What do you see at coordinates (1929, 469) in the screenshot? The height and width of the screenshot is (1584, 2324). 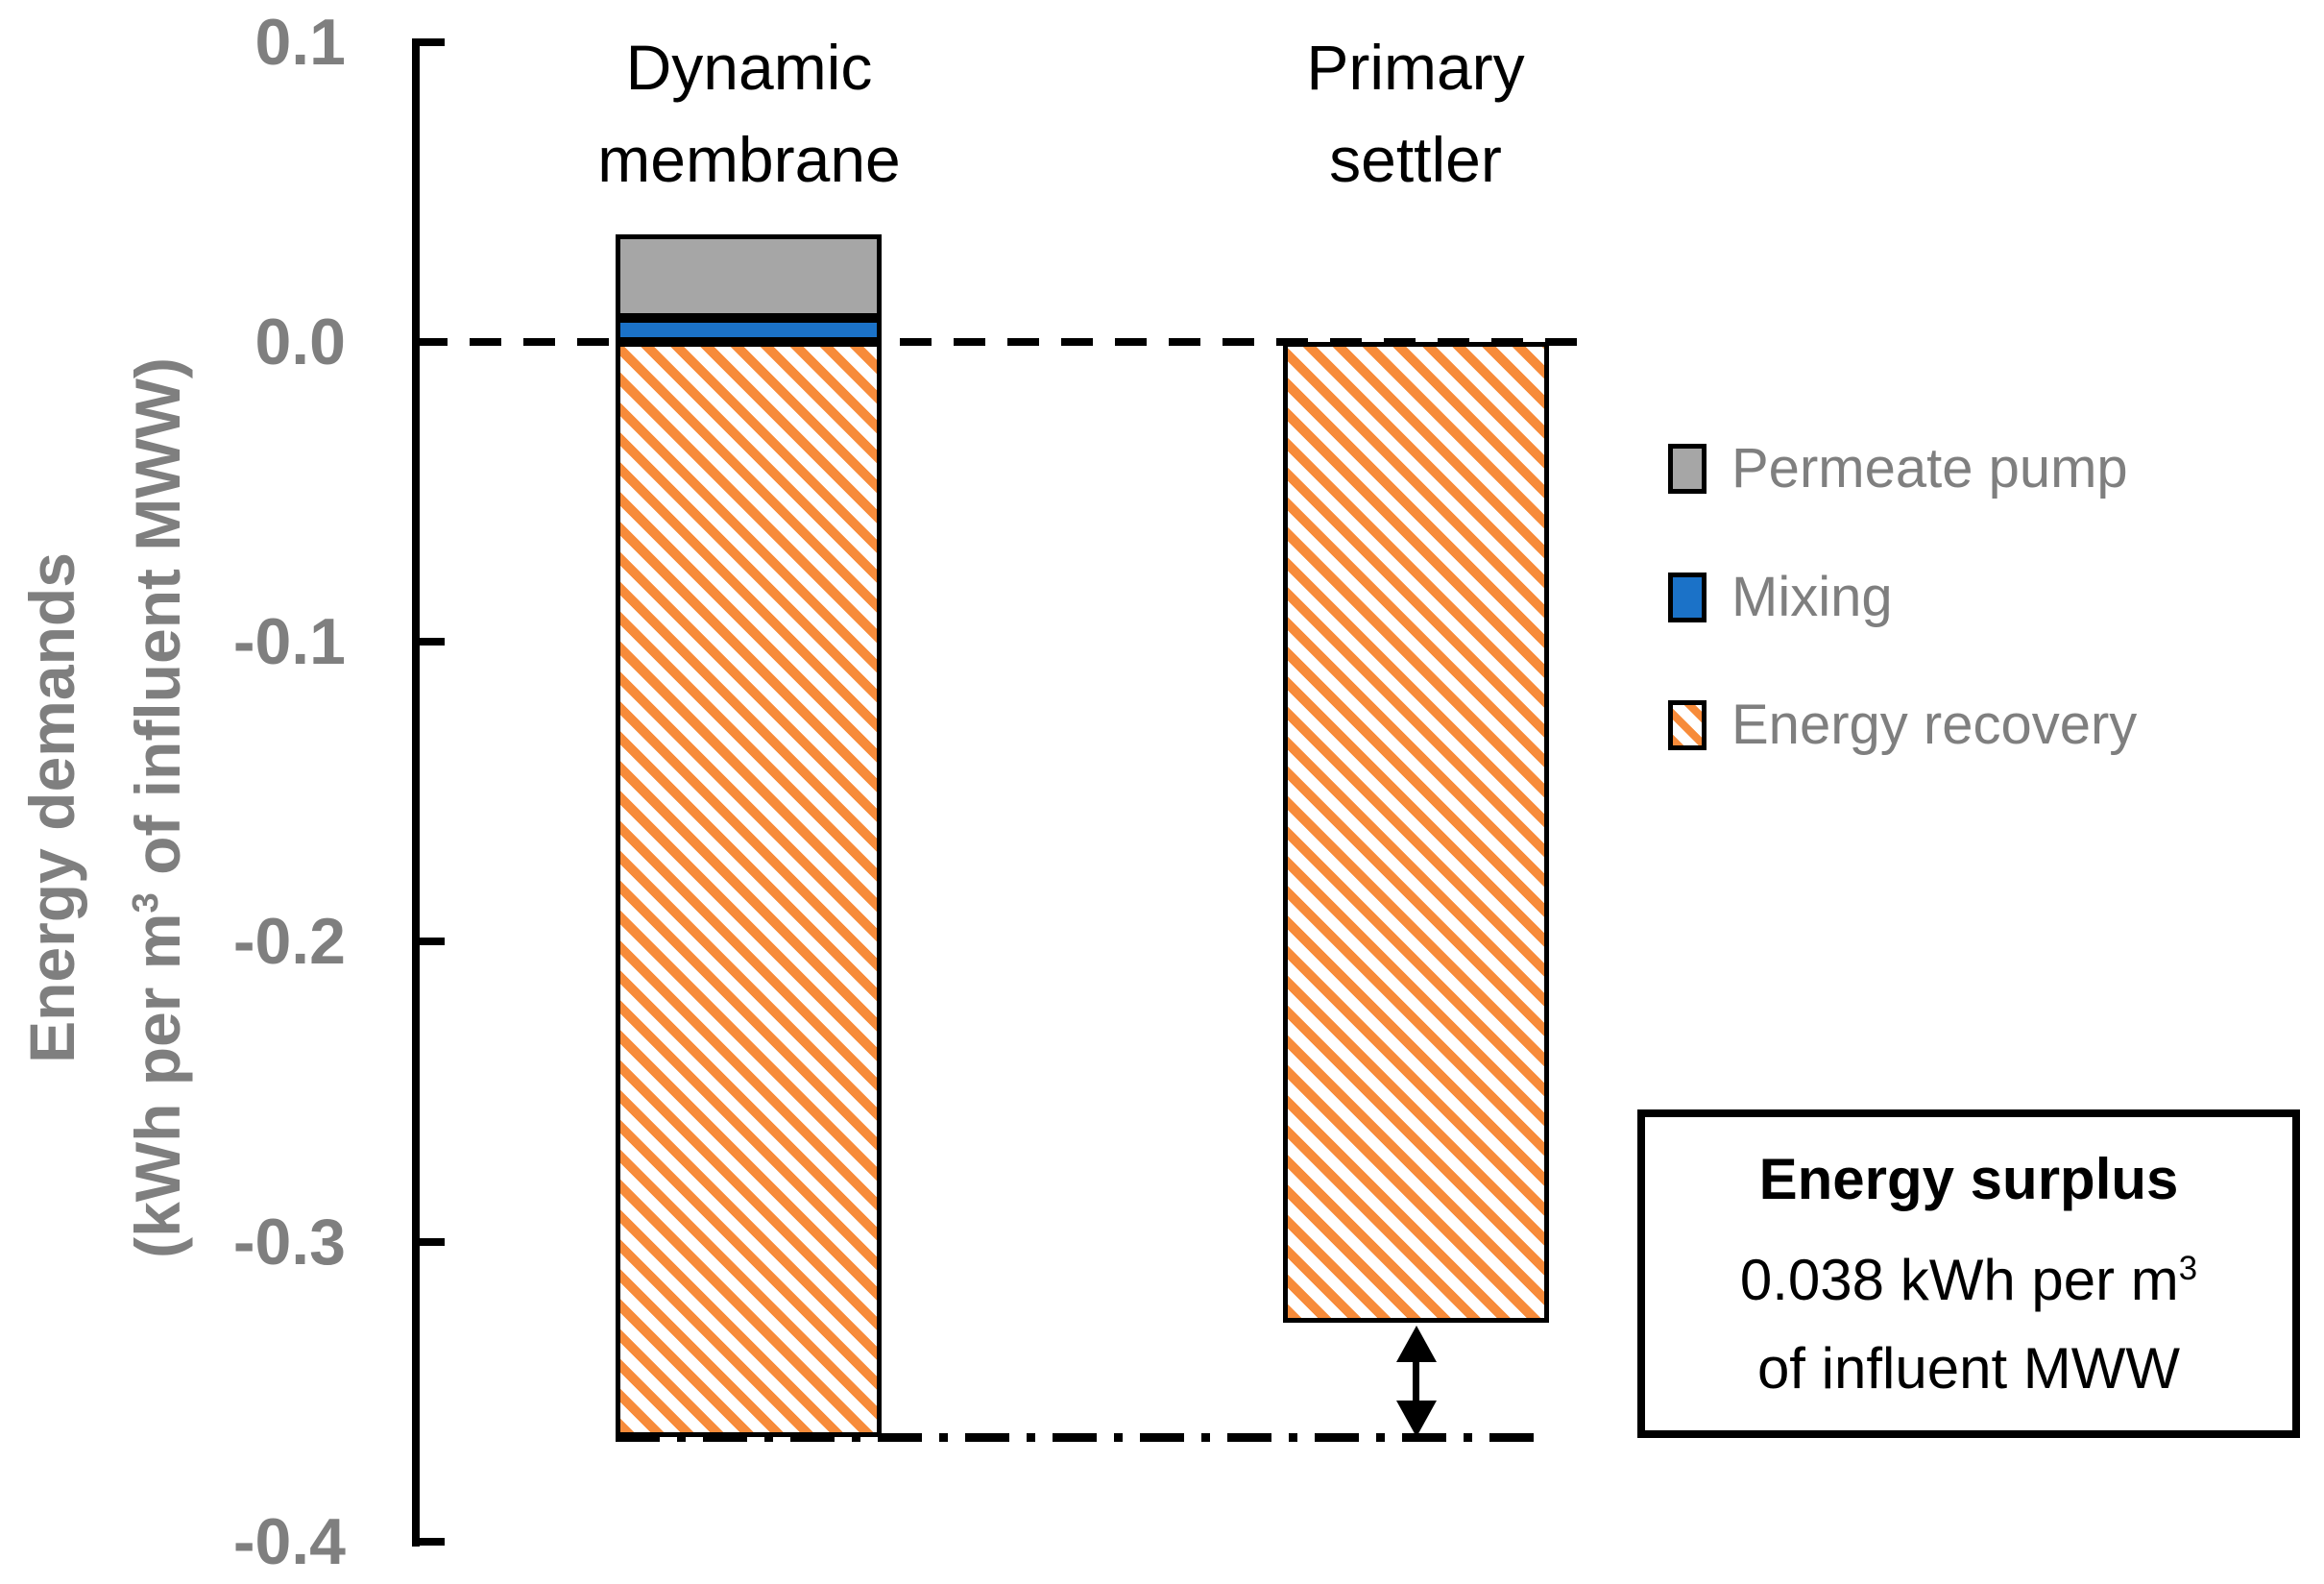 I see `legend-label-permeate-pump: Permeate pump` at bounding box center [1929, 469].